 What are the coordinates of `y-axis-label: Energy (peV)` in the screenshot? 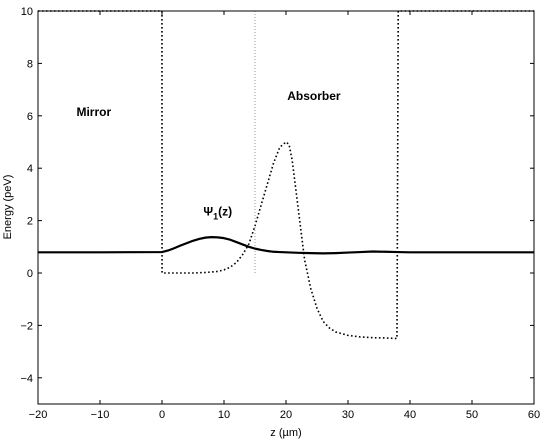 It's located at (8, 207).